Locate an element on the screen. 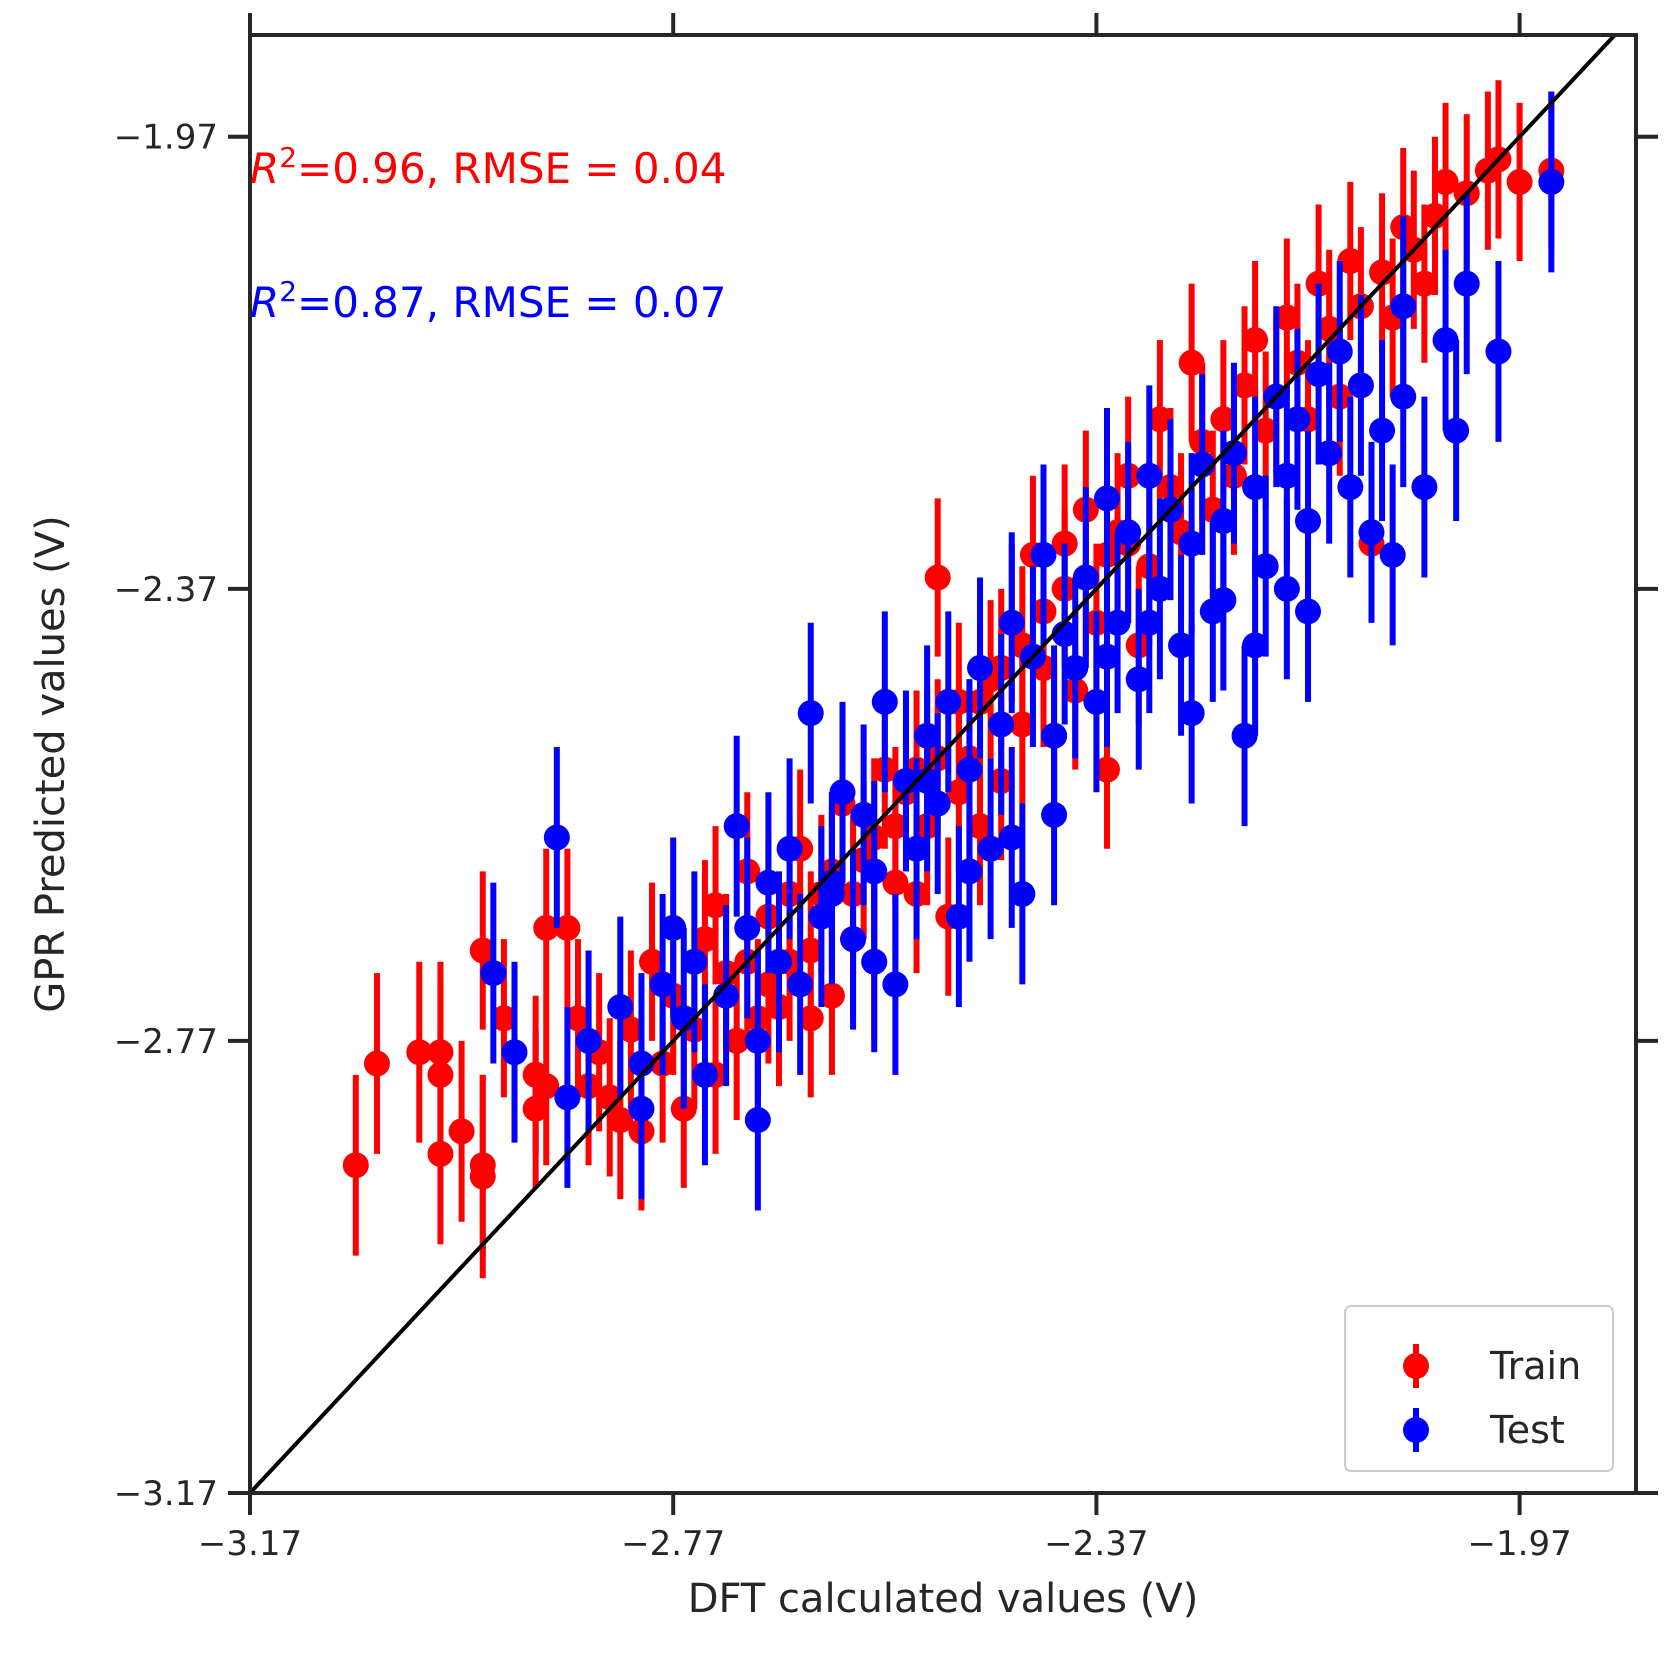  test-r2-superscript: 2 is located at coordinates (288, 291).